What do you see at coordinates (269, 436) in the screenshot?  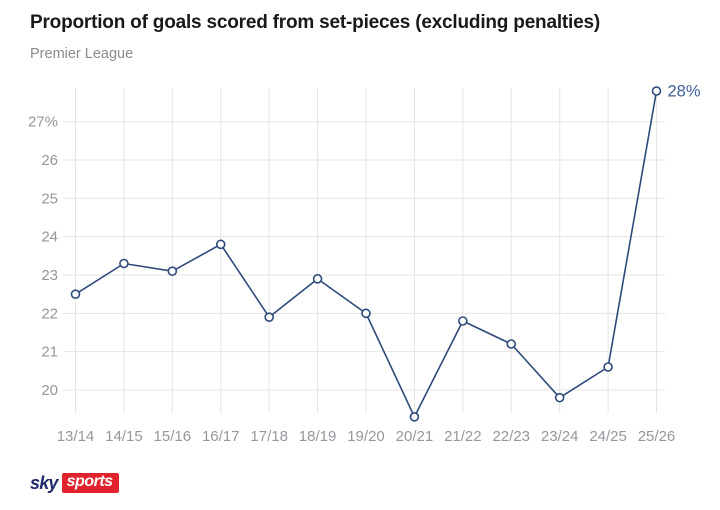 I see `x-axis-tick-label: 17/18` at bounding box center [269, 436].